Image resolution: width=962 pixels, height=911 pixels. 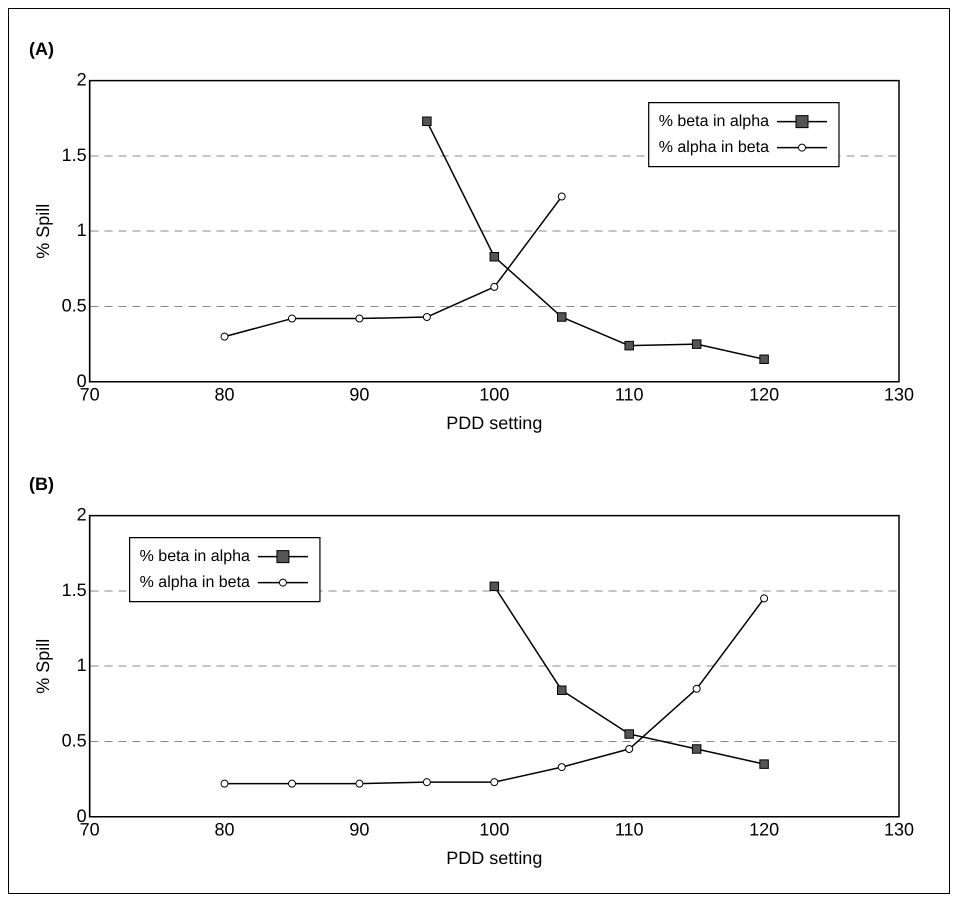 What do you see at coordinates (41, 48) in the screenshot?
I see `chart-title: (A)` at bounding box center [41, 48].